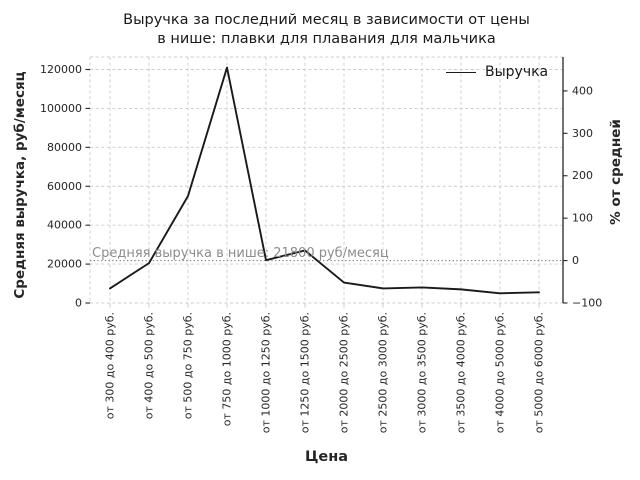  What do you see at coordinates (240, 253) in the screenshot?
I see `average-line-annotation: Средняя выручка в нише: 21800 руб/месяц` at bounding box center [240, 253].